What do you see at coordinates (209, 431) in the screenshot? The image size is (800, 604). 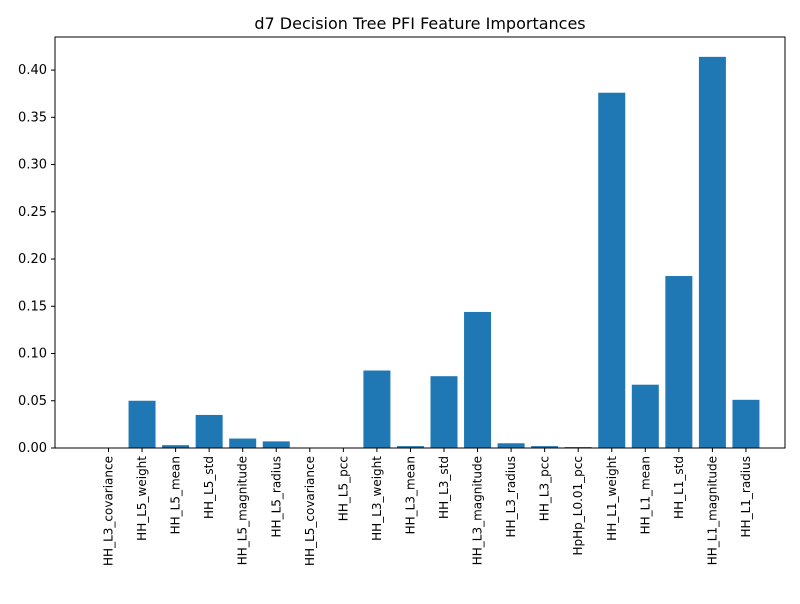 I see `bar-hh-l5-std` at bounding box center [209, 431].